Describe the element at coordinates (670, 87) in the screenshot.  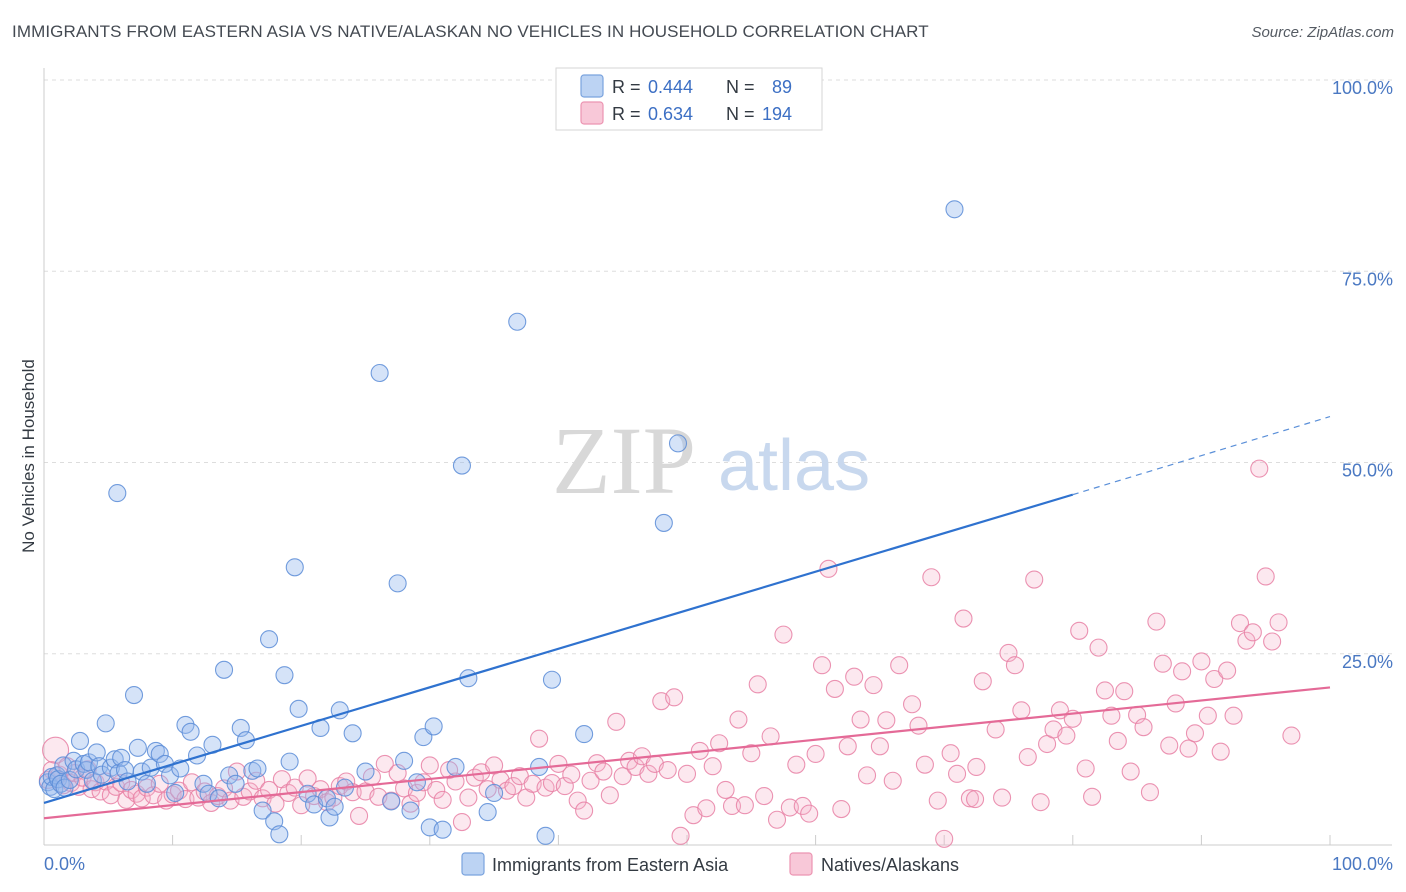
I see `legend-r-value: 0.444` at that location.